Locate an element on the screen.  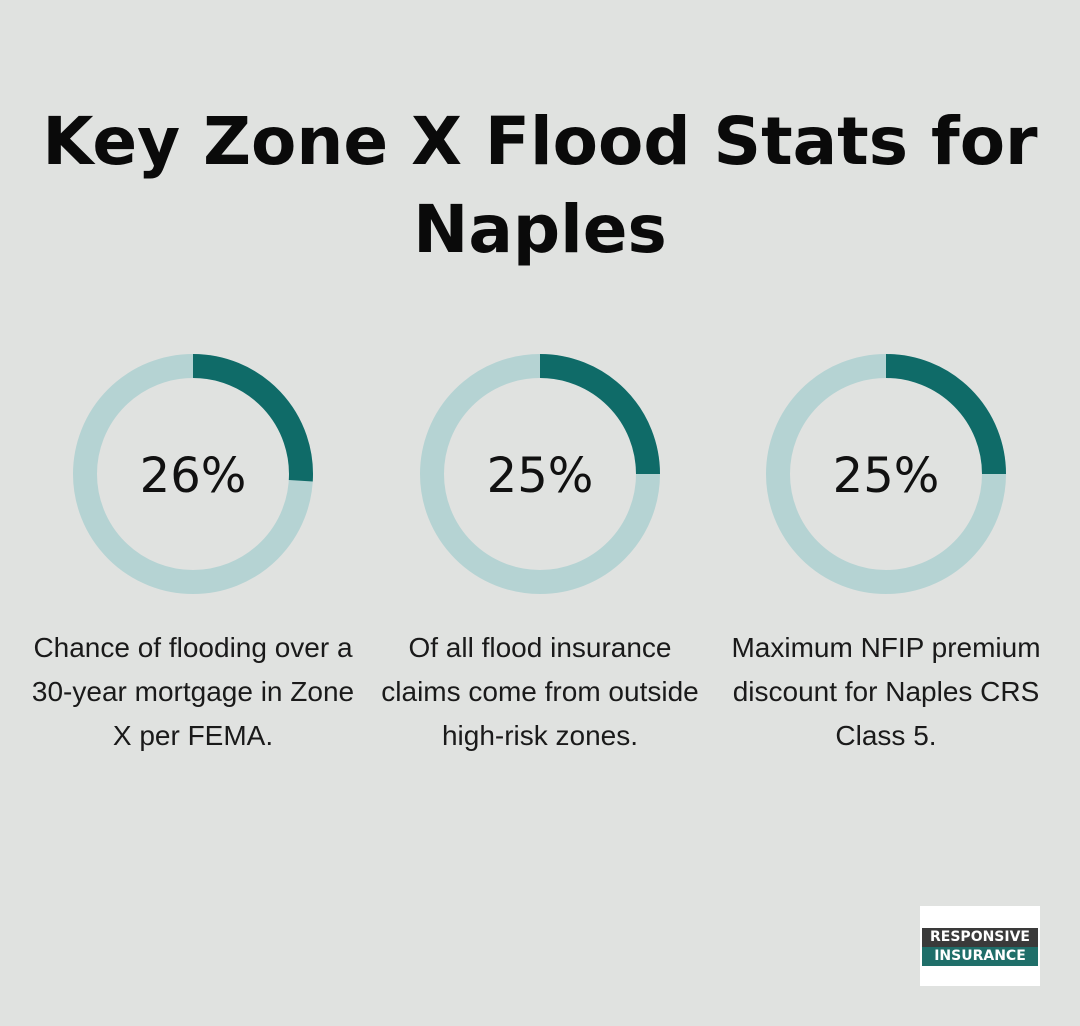
responsive-insurance-logo: RESPONSIVE INSURANCE is located at coordinates (980, 946).